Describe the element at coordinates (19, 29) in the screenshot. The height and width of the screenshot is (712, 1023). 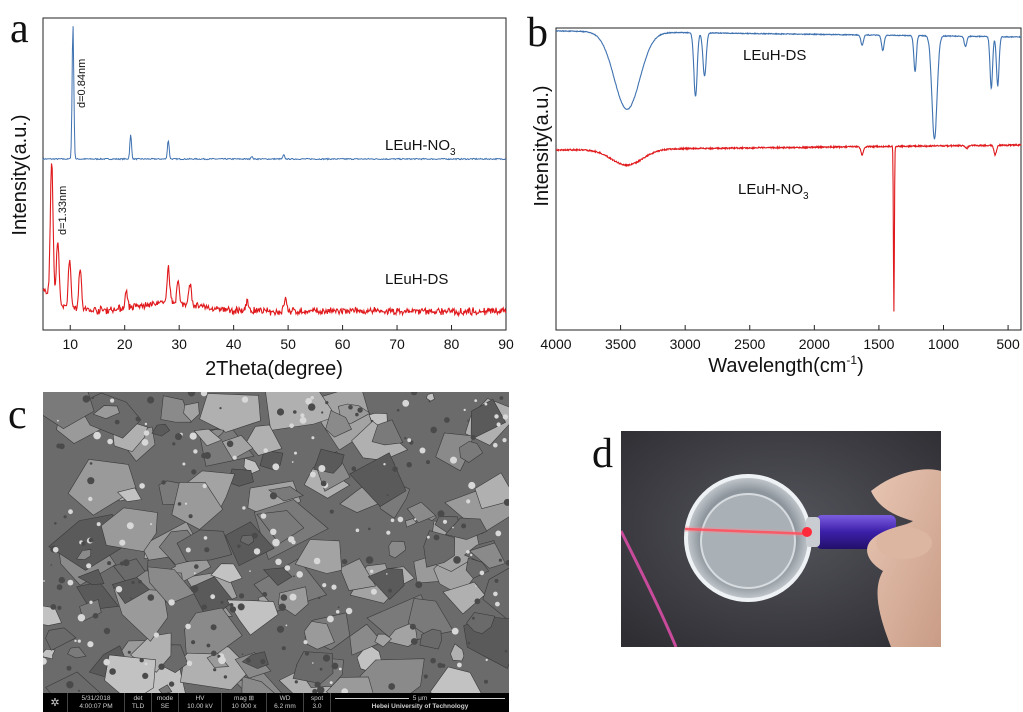
I see `panel-label-a: a` at that location.